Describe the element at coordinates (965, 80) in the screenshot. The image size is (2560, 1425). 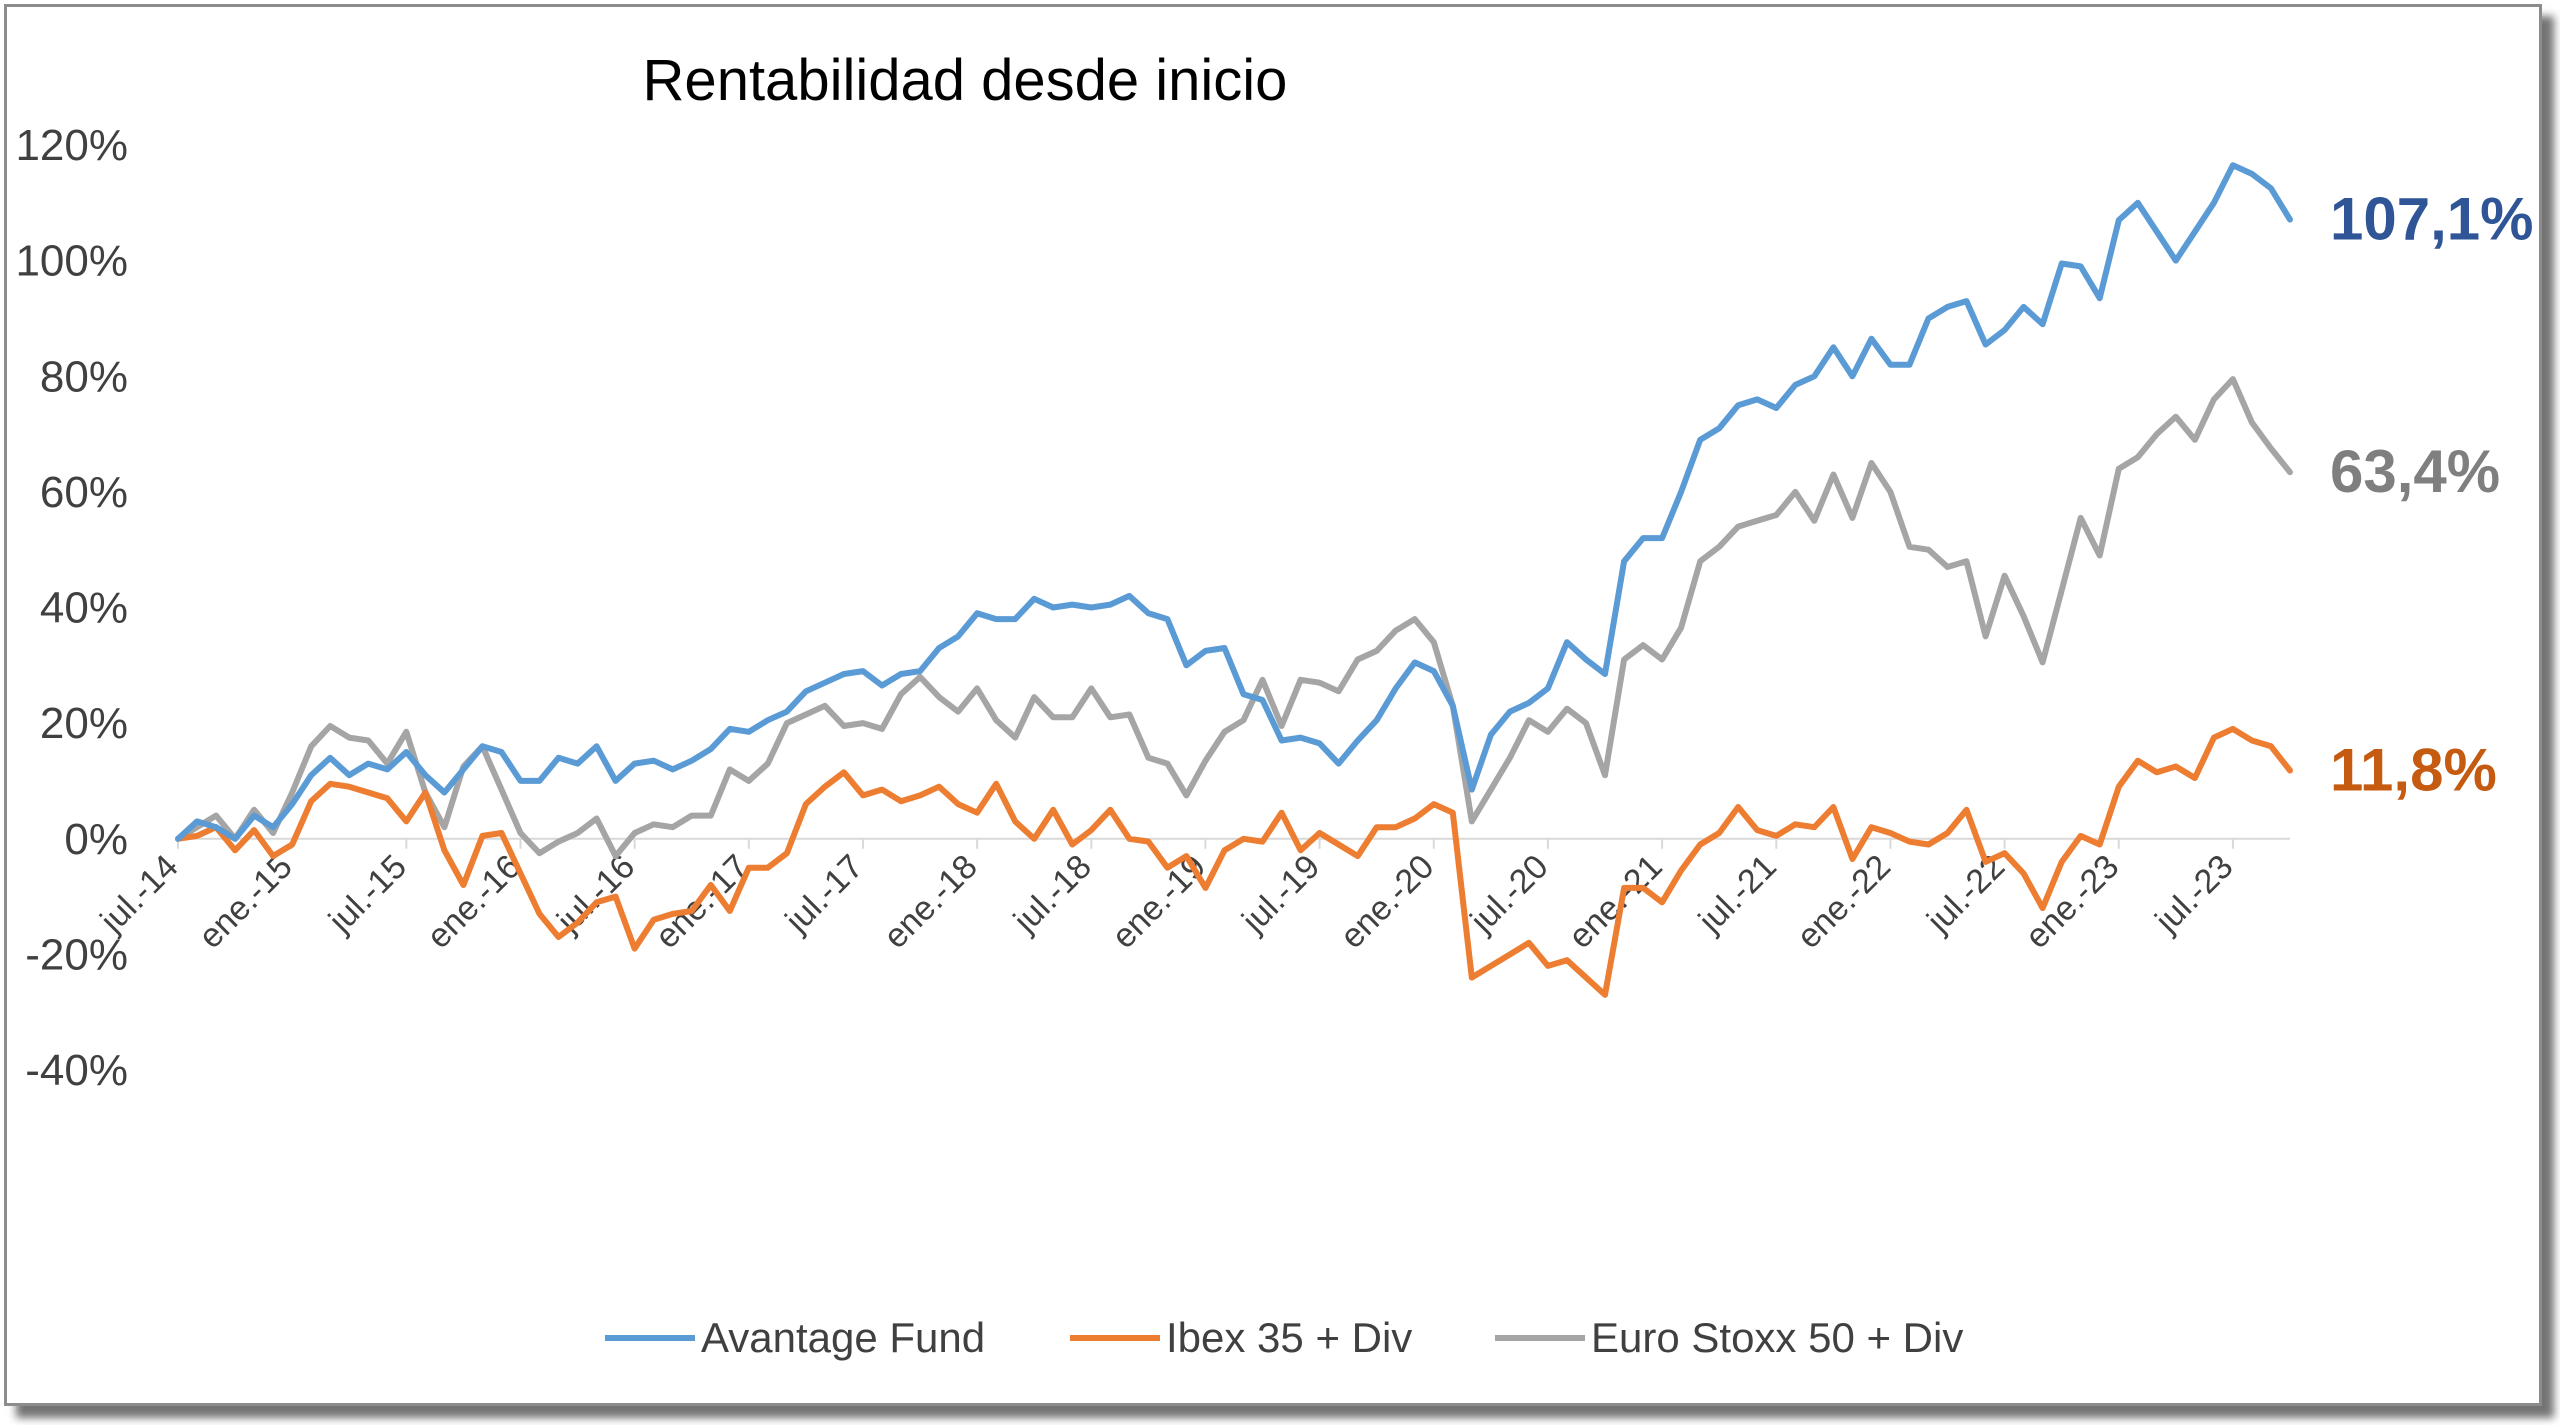
I see `chart-title: Rentabilidad desde inicio` at that location.